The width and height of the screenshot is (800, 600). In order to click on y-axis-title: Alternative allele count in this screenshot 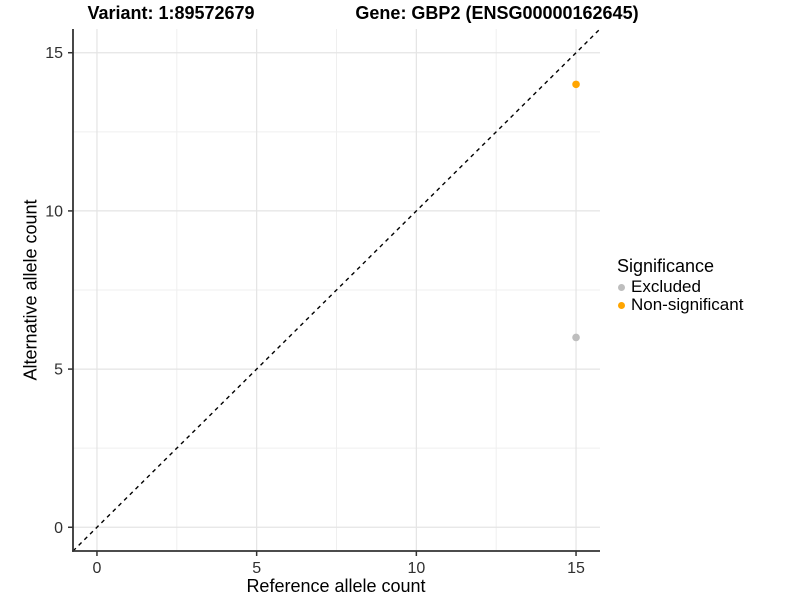, I will do `click(30, 290)`.